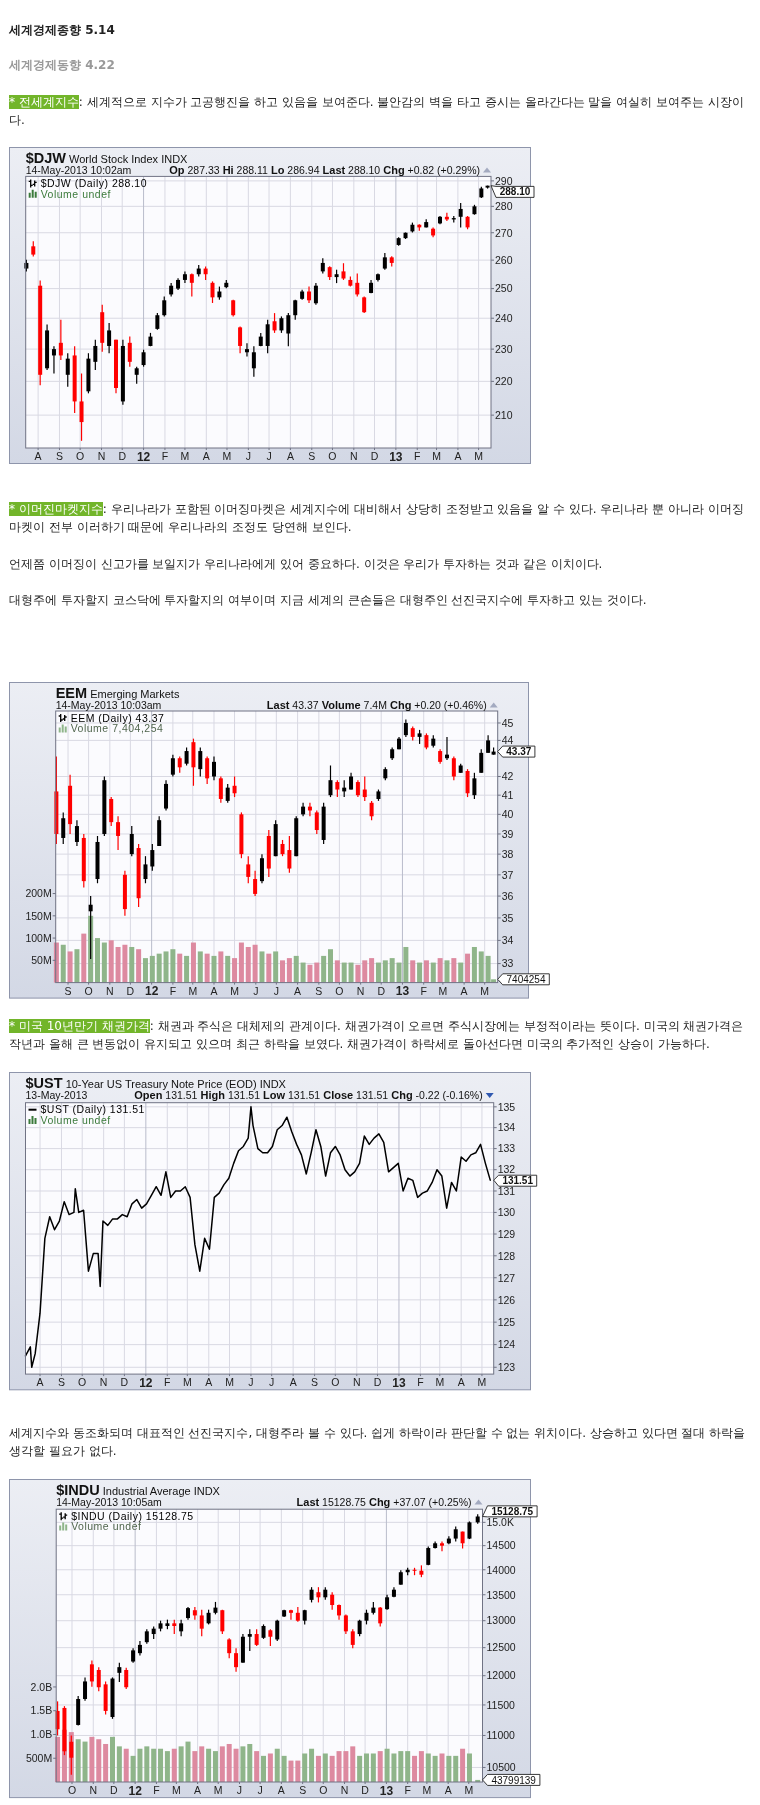 This screenshot has height=1805, width=760. What do you see at coordinates (506, 1211) in the screenshot?
I see `y-tick-label: 130` at bounding box center [506, 1211].